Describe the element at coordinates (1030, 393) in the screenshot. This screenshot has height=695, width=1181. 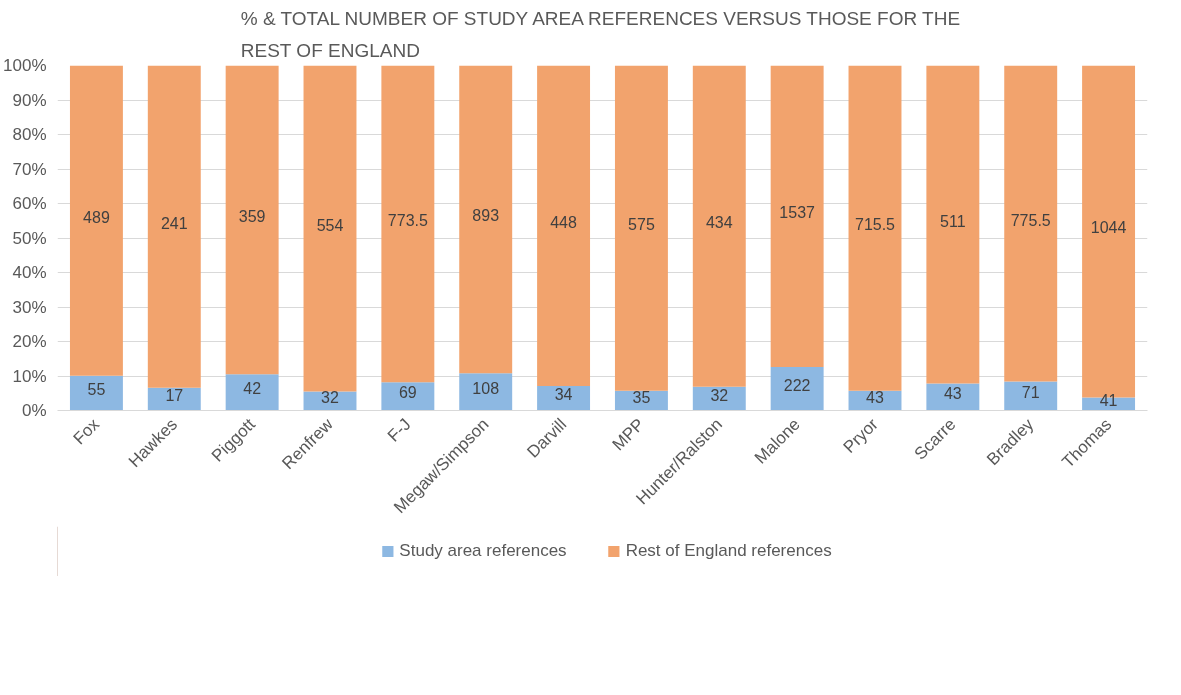
I see `annotation: 71` at that location.